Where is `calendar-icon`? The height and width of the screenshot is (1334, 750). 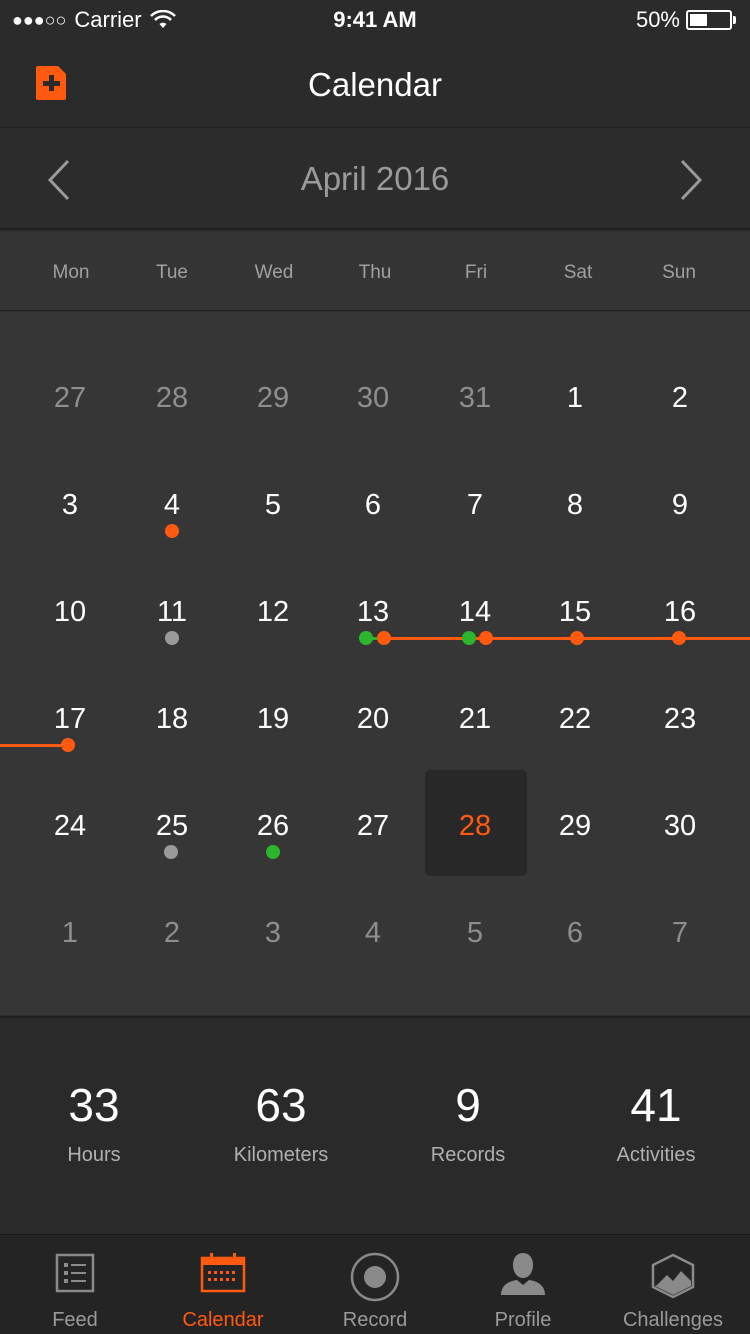
calendar-icon is located at coordinates (223, 1273).